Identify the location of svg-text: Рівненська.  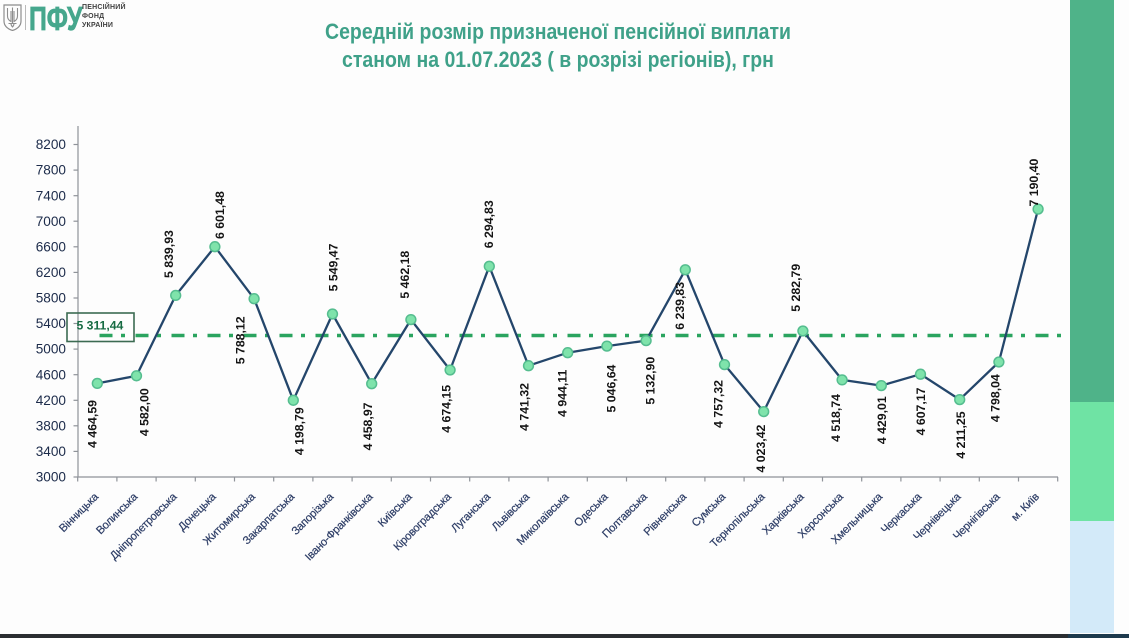
(666, 514).